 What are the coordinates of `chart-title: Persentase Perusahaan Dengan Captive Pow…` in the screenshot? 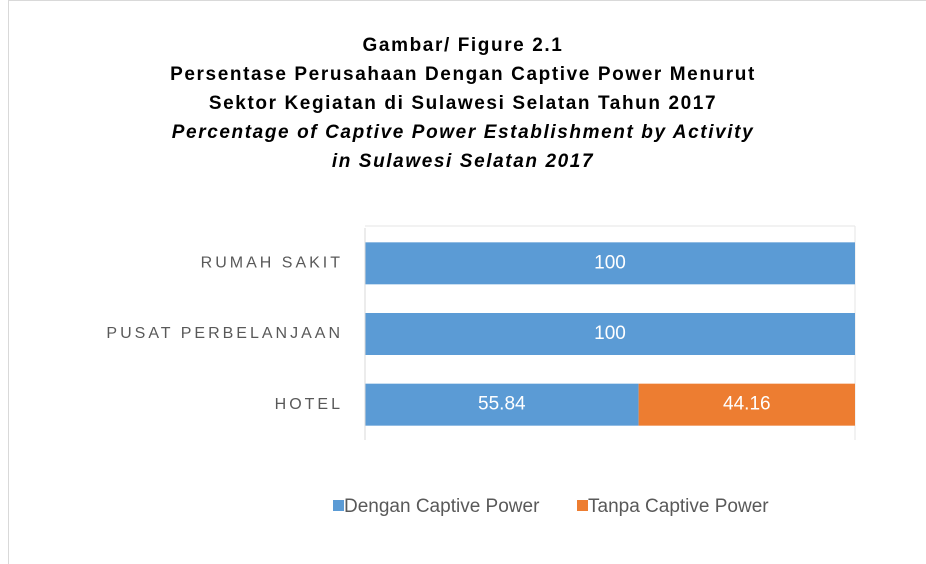 It's located at (463, 74).